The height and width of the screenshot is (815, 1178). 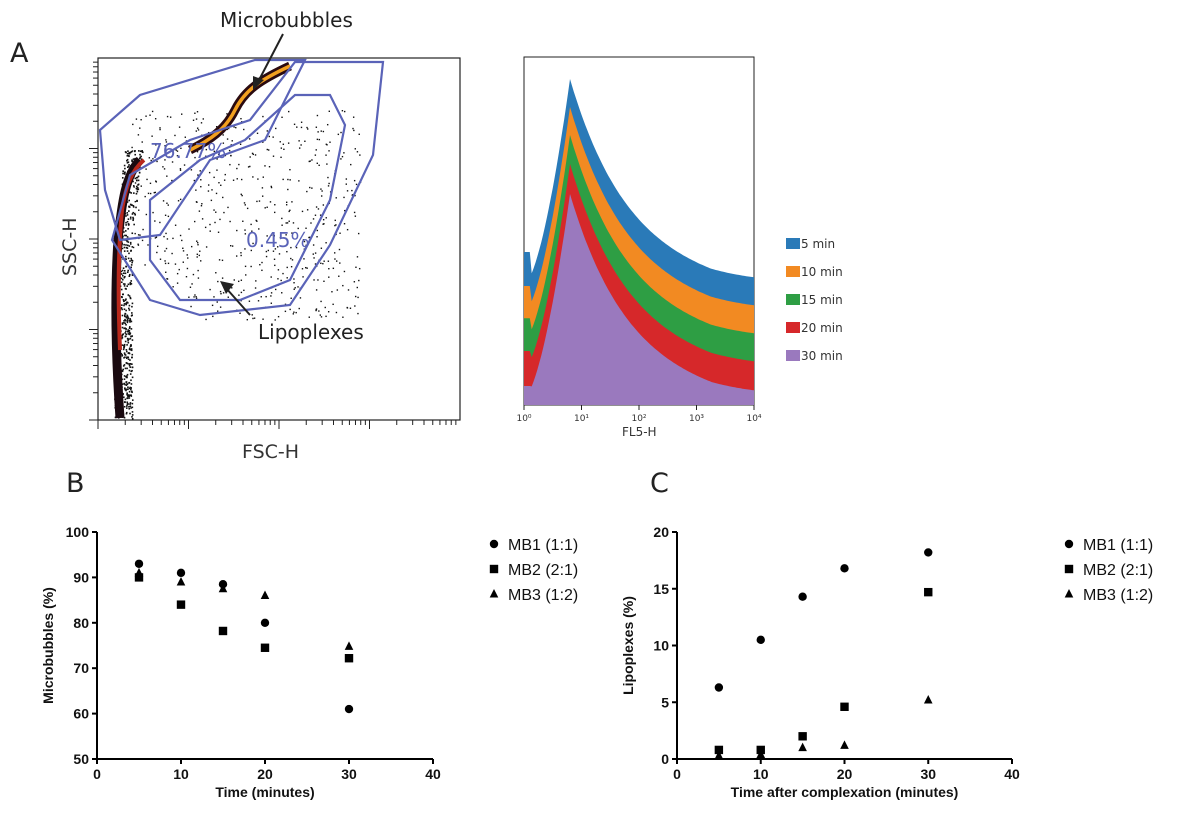 I want to click on y-tick-label: 10, so click(x=661, y=646).